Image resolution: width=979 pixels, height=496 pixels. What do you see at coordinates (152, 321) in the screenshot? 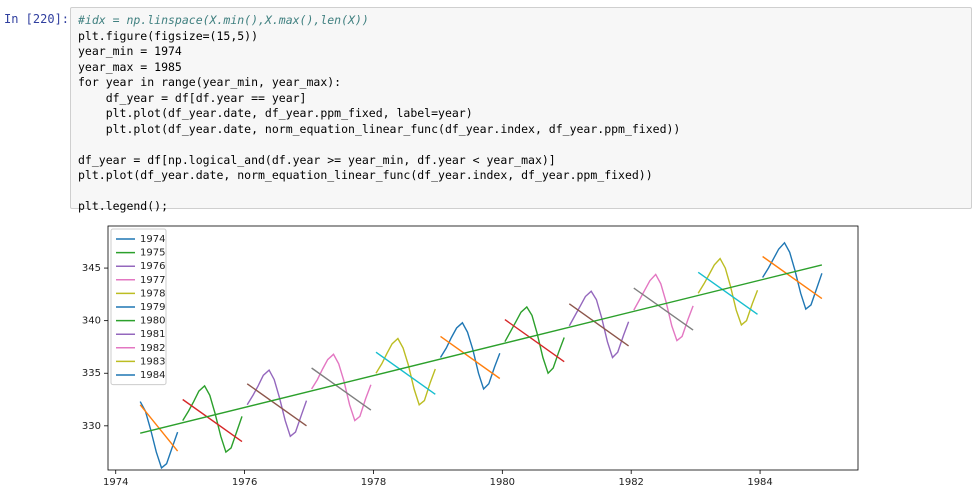
I see `legend-label: 1980` at bounding box center [152, 321].